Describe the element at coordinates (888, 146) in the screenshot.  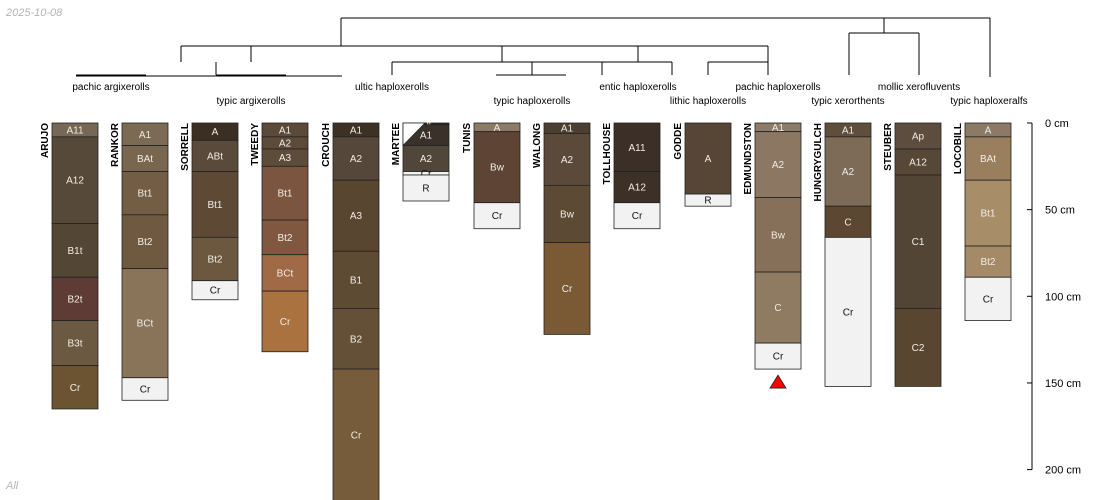
I see `profile-name: STEUBER` at that location.